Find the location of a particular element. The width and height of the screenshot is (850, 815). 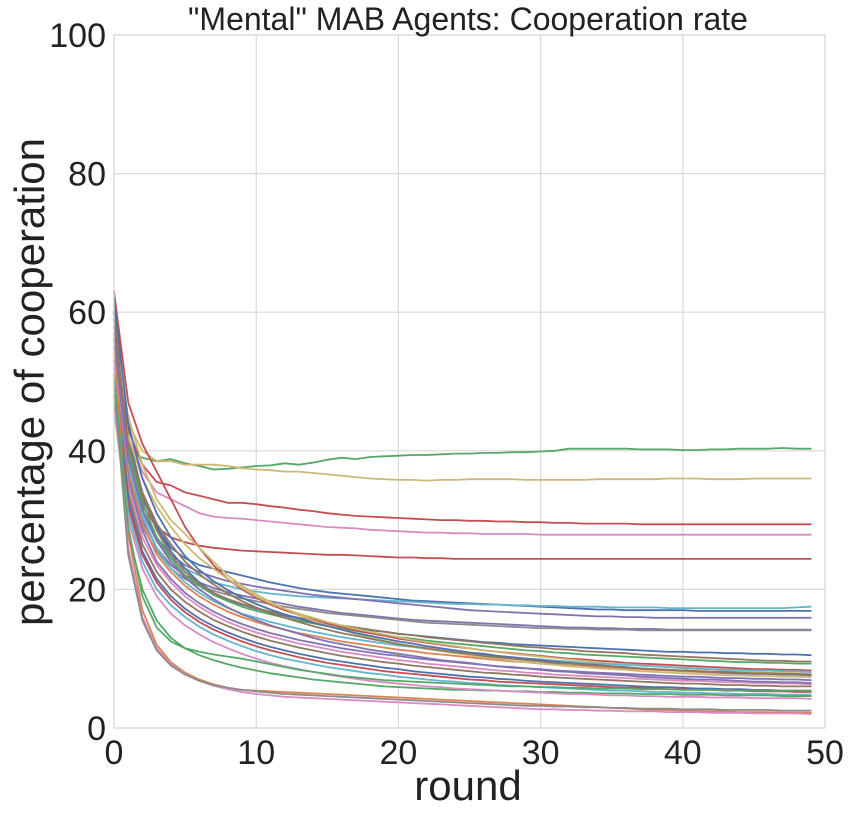

x-tick-label: 0 is located at coordinates (114, 753).